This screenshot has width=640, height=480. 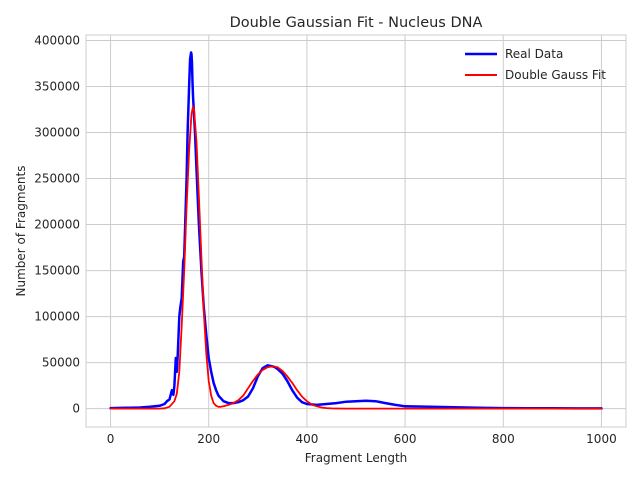 What do you see at coordinates (61, 363) in the screenshot?
I see `y-tick-label: 50000` at bounding box center [61, 363].